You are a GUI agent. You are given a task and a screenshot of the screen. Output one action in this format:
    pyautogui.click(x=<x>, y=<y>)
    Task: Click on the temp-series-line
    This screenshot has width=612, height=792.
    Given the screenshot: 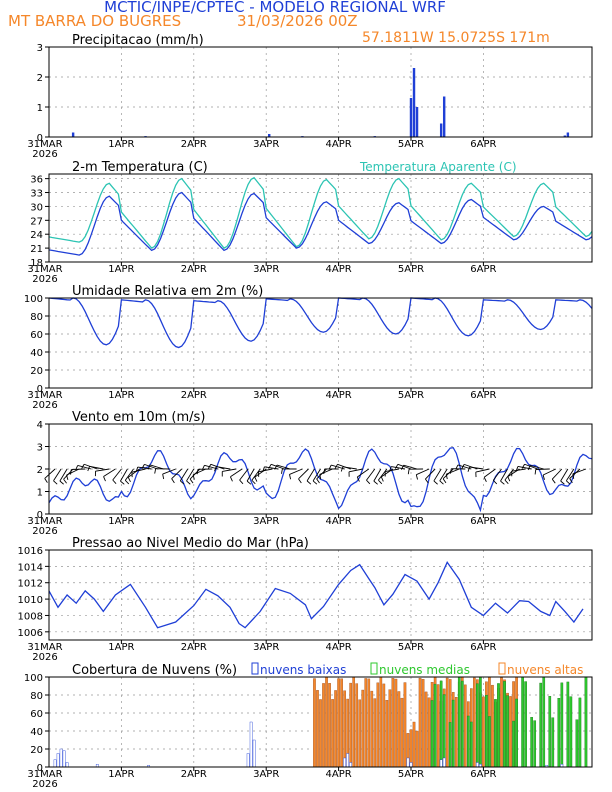 What is the action you would take?
    pyautogui.click(x=320, y=212)
    